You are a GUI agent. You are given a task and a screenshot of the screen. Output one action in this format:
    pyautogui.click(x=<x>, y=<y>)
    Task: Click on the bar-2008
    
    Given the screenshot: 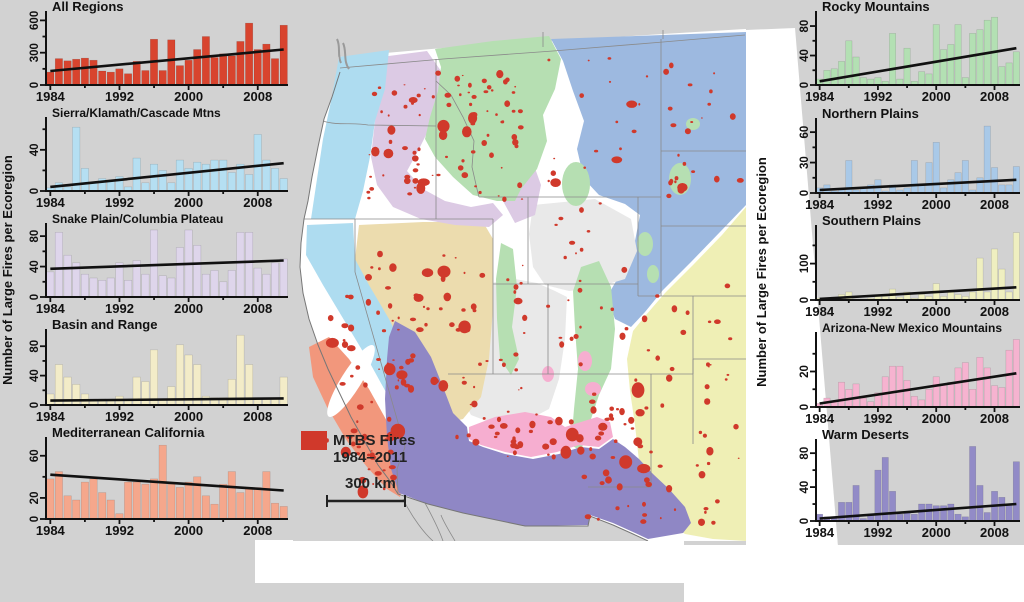 What is the action you would take?
    pyautogui.click(x=257, y=282)
    